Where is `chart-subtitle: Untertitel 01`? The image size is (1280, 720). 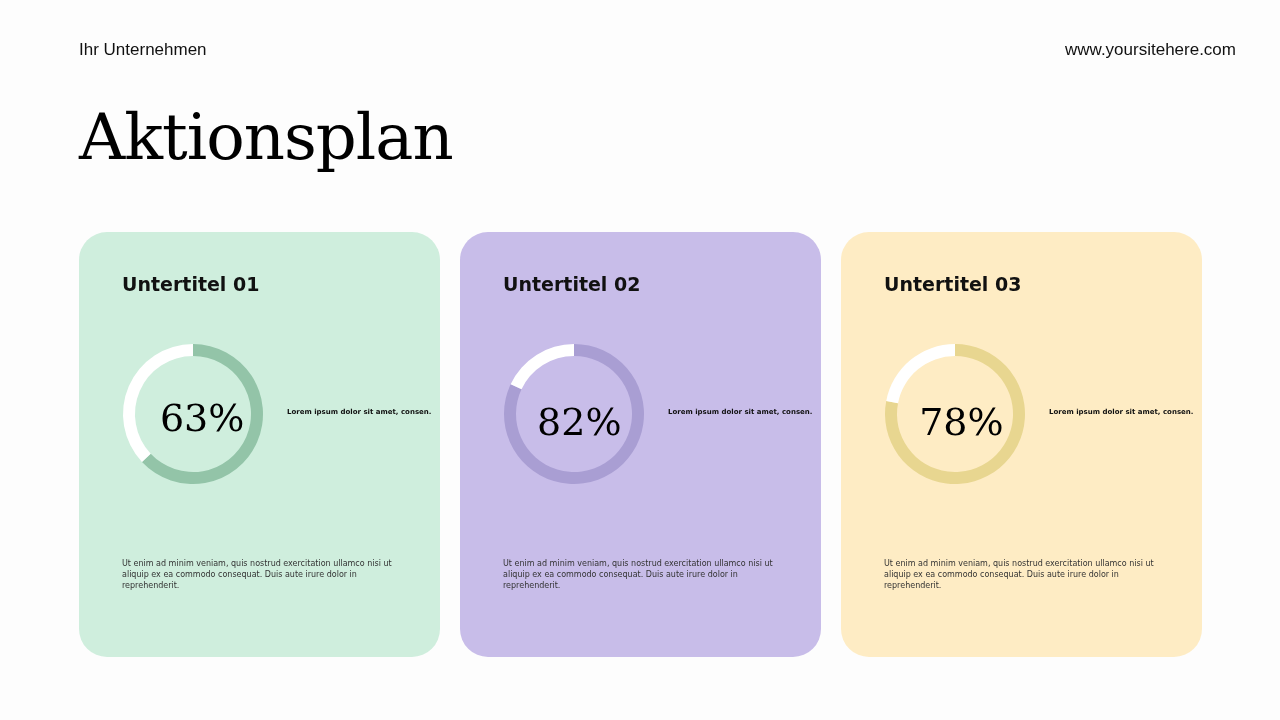 chart-subtitle: Untertitel 01 is located at coordinates (191, 284).